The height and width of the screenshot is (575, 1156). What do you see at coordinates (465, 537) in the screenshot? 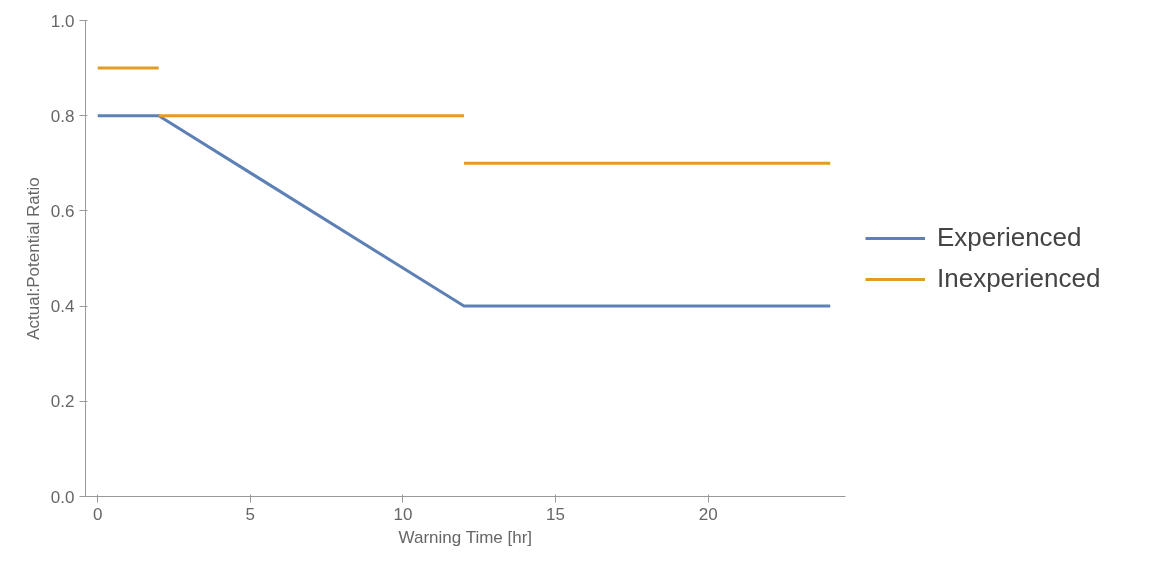
I see `x-axis-title: Warning Time [hr]` at bounding box center [465, 537].